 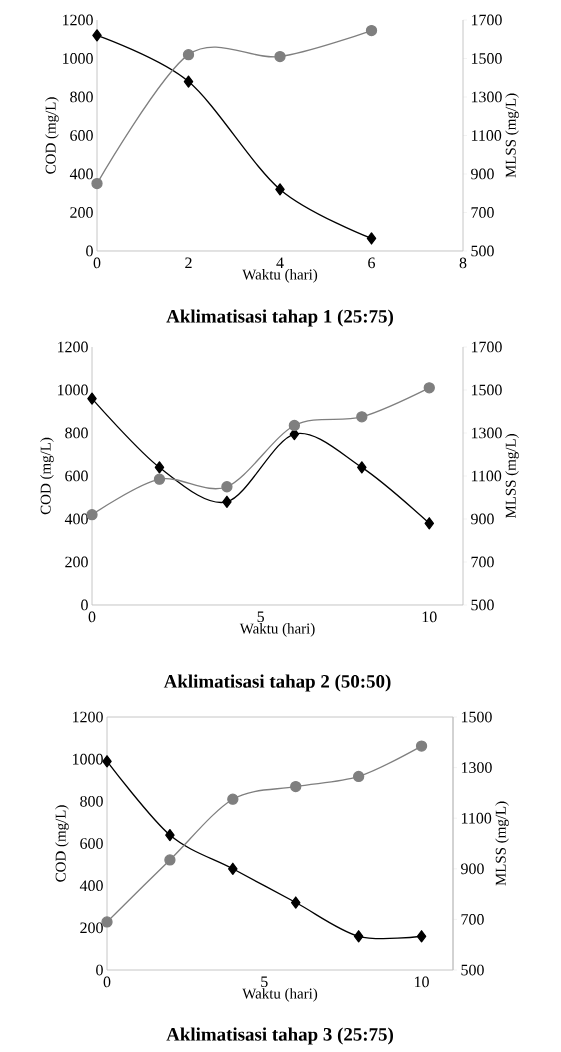 What do you see at coordinates (279, 318) in the screenshot?
I see `text: Aklimatisasi tahap 1 (25:75)` at bounding box center [279, 318].